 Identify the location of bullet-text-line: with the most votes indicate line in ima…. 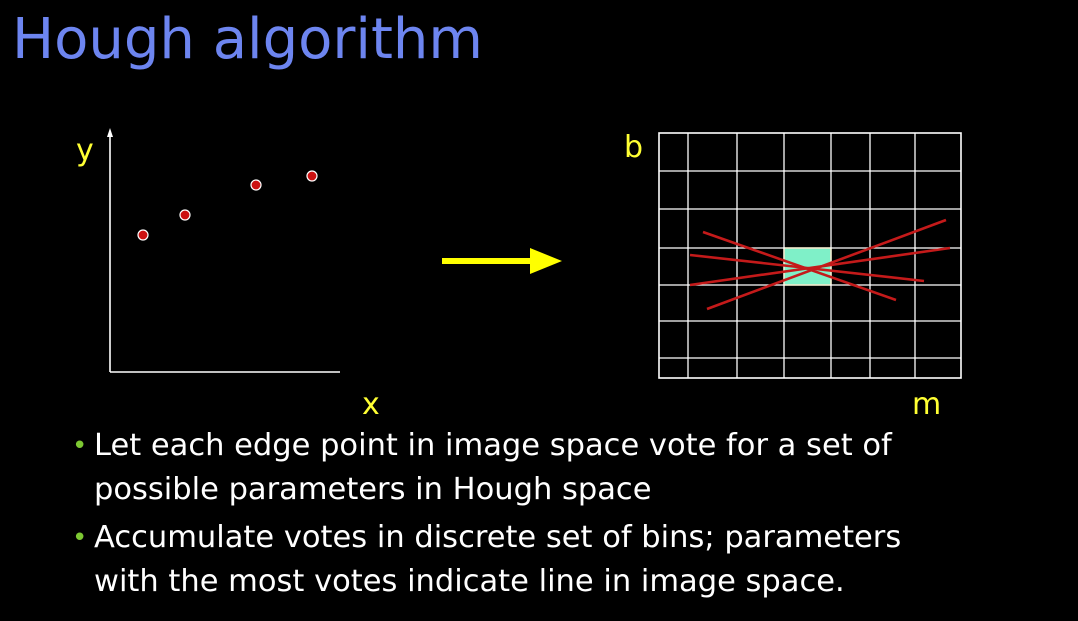
(469, 581).